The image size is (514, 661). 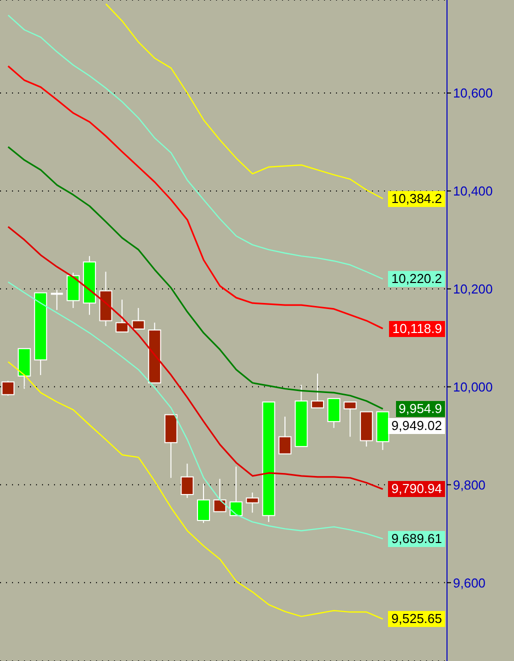 What do you see at coordinates (473, 93) in the screenshot?
I see `y-tick-label: 10,600` at bounding box center [473, 93].